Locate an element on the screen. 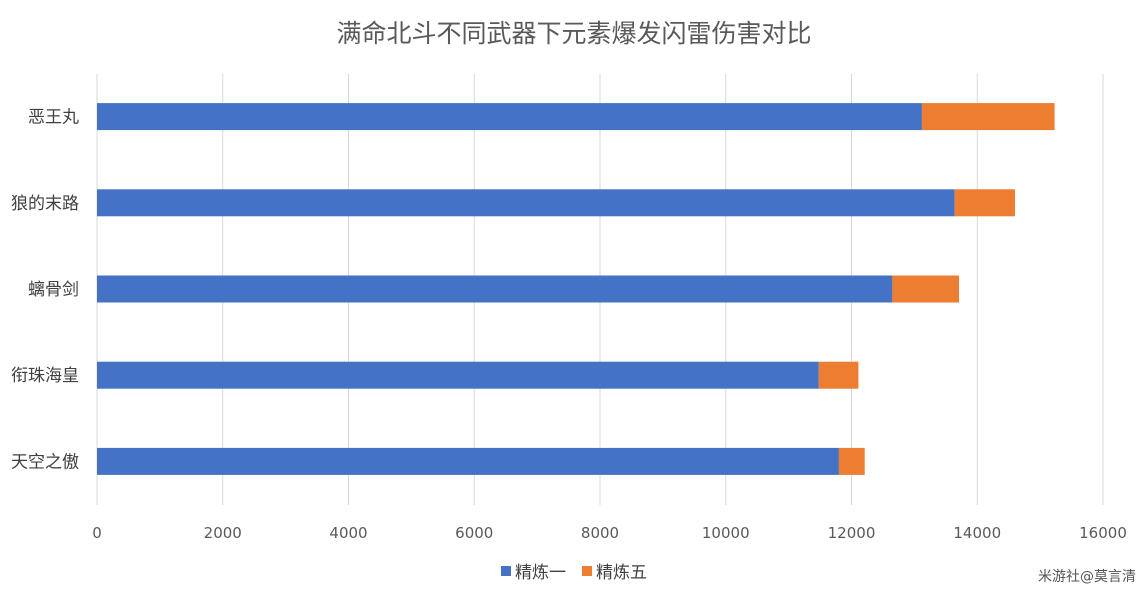 This screenshot has height=598, width=1148. x-tick-label: 10000 is located at coordinates (726, 533).